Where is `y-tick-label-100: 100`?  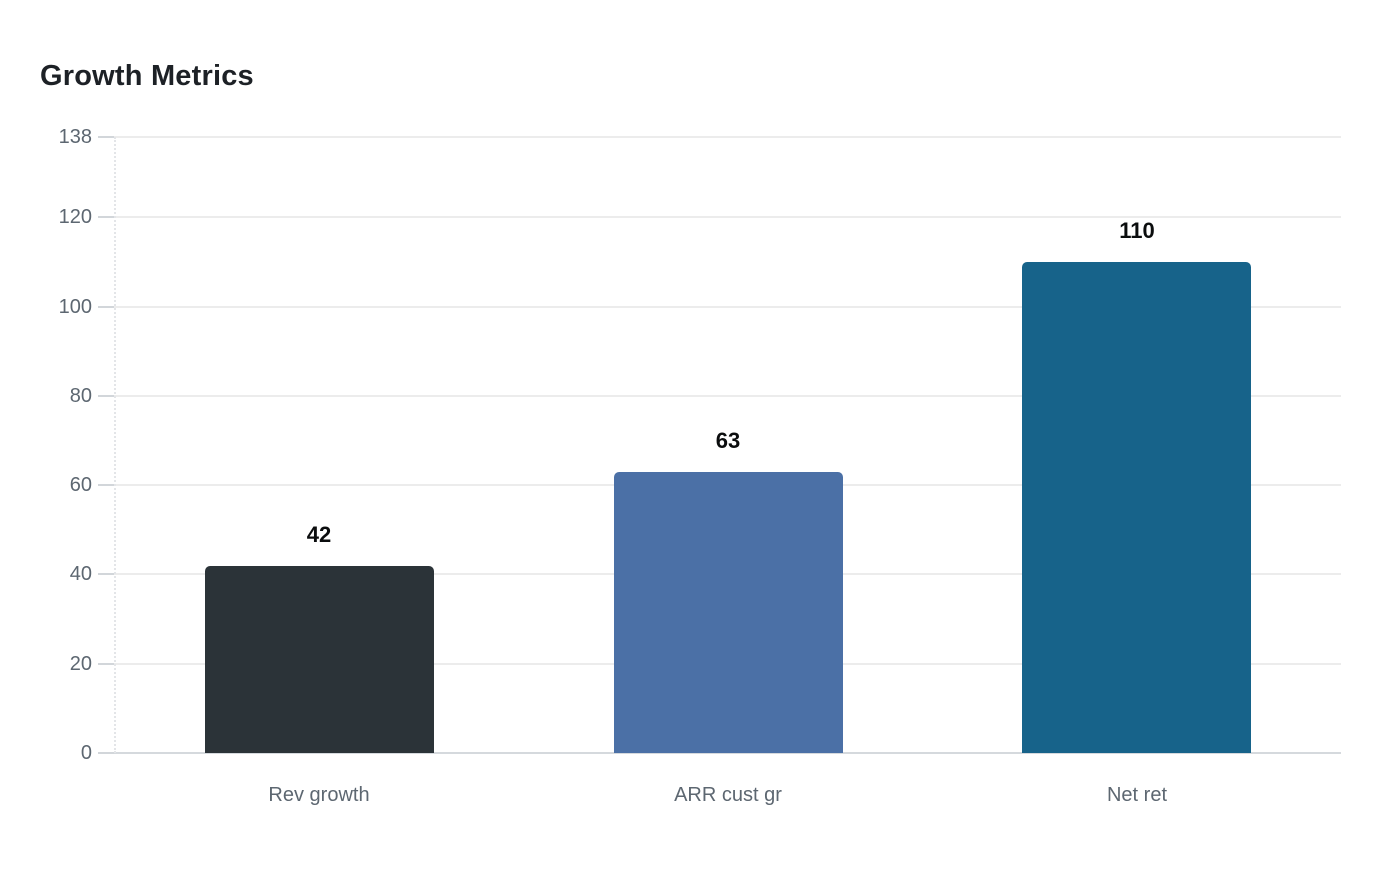
y-tick-label-100: 100 is located at coordinates (75, 307).